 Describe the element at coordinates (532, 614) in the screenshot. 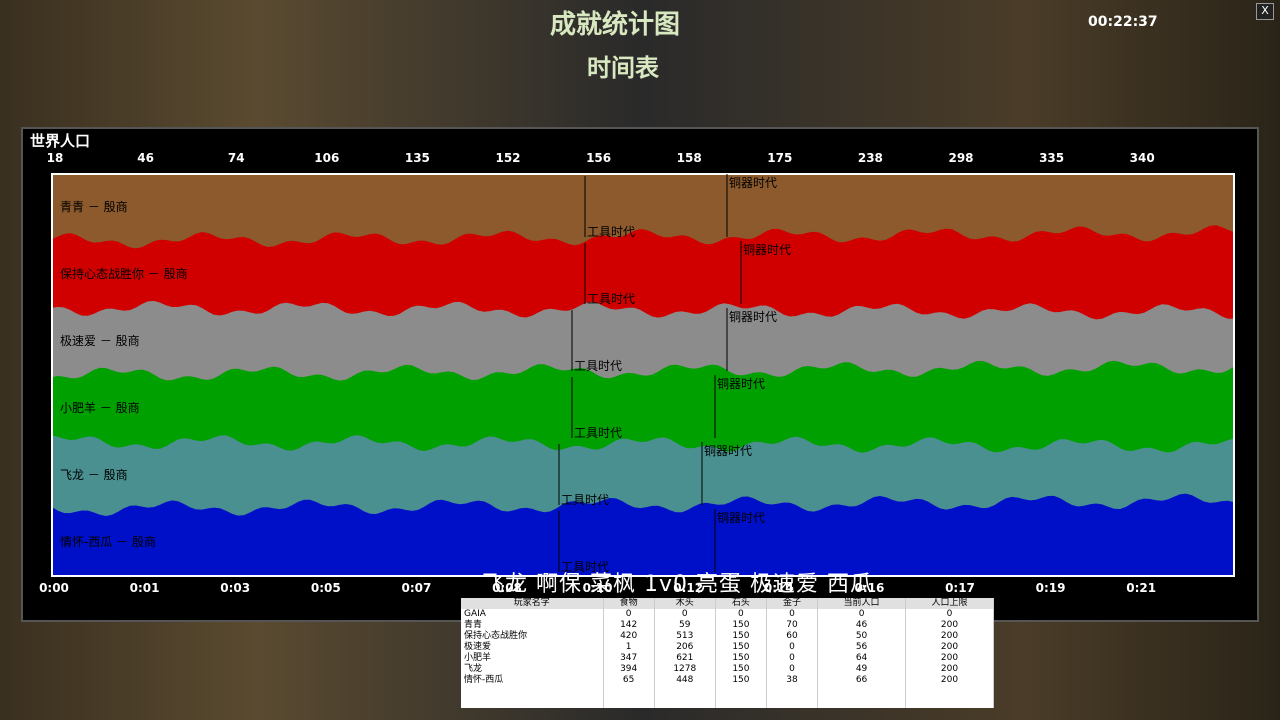

I see `table-cell: GAIA` at that location.